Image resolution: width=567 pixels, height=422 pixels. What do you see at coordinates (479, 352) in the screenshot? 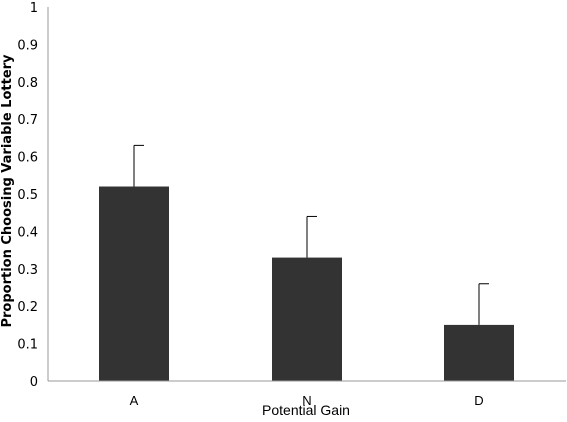
I see `bar-d` at bounding box center [479, 352].